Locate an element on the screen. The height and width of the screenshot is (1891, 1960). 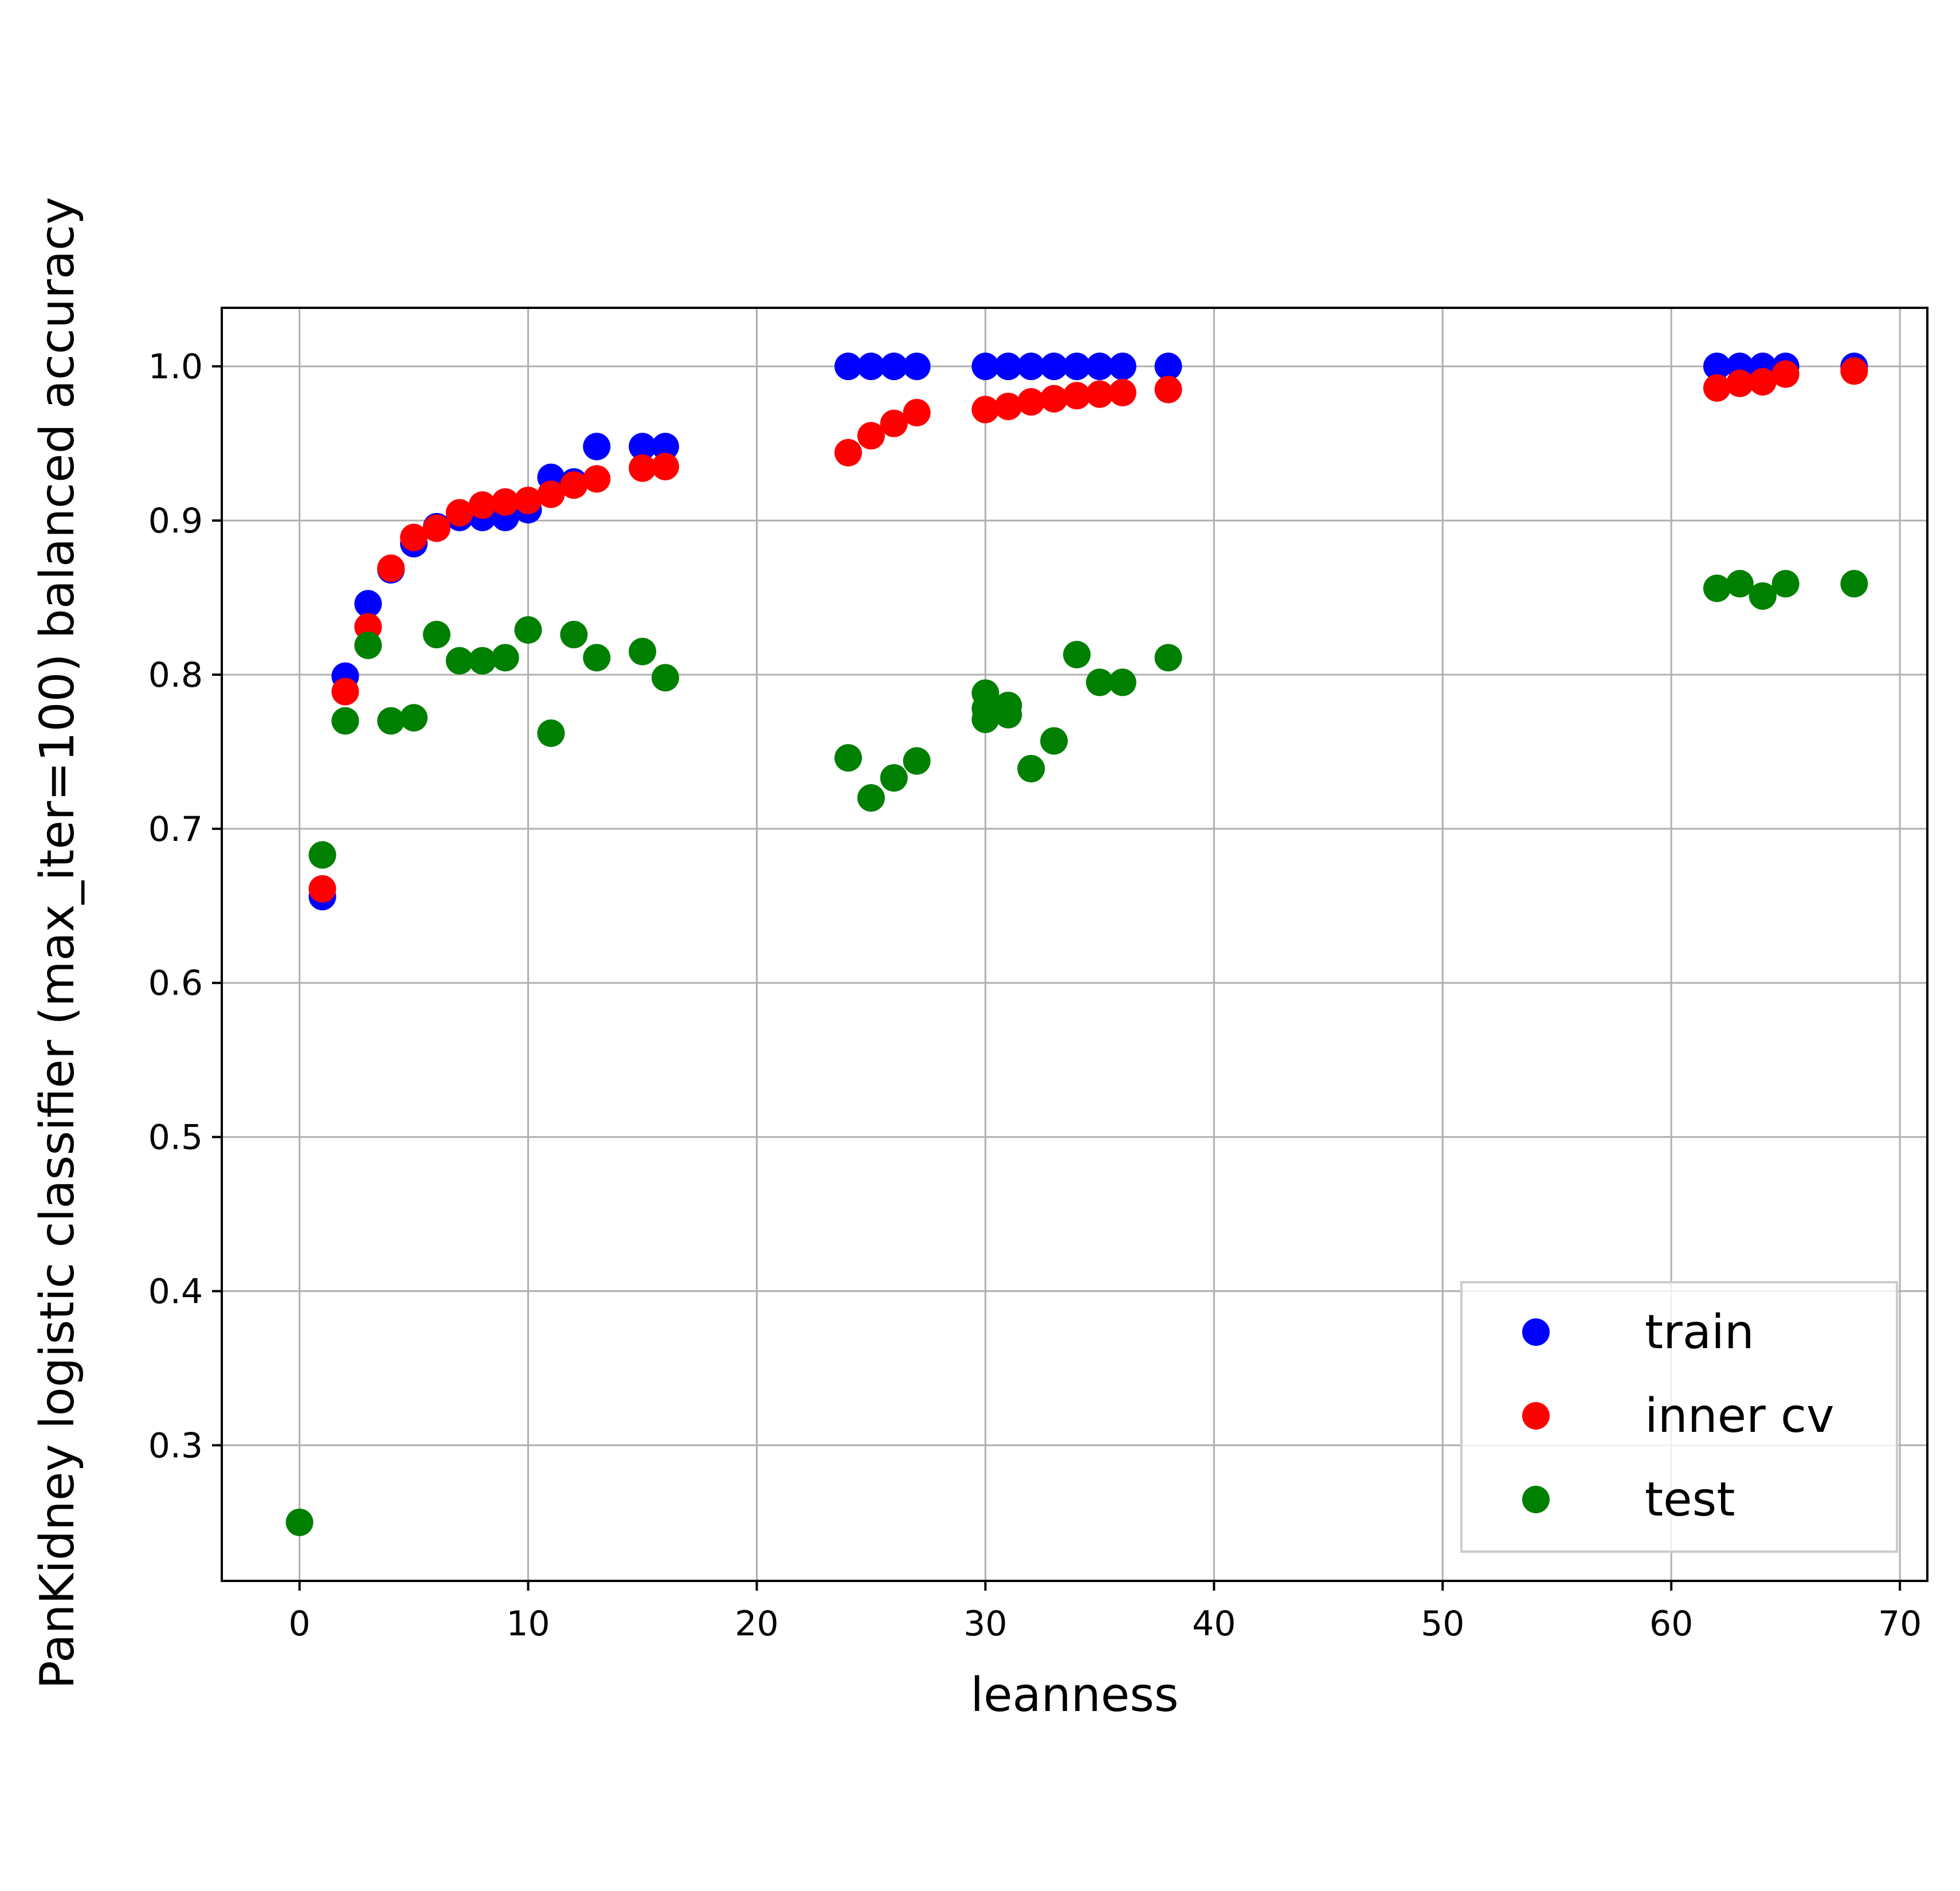
x-tick-label: 60 is located at coordinates (1671, 1624).